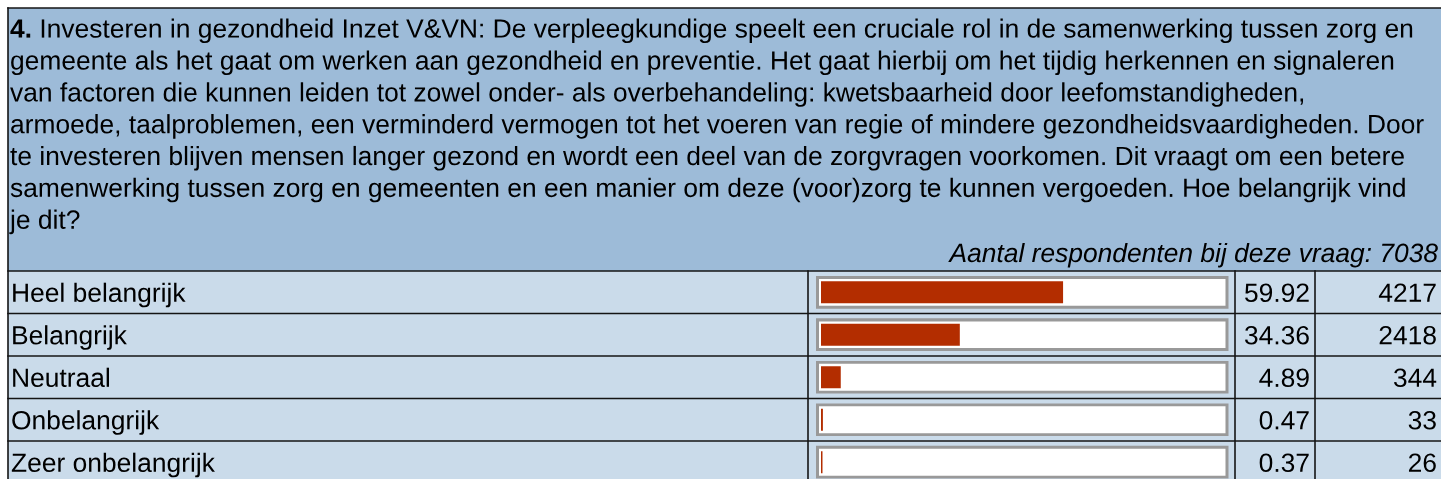 The width and height of the screenshot is (1441, 479). What do you see at coordinates (86, 422) in the screenshot?
I see `y-tick-label: Onbelangrijk` at bounding box center [86, 422].